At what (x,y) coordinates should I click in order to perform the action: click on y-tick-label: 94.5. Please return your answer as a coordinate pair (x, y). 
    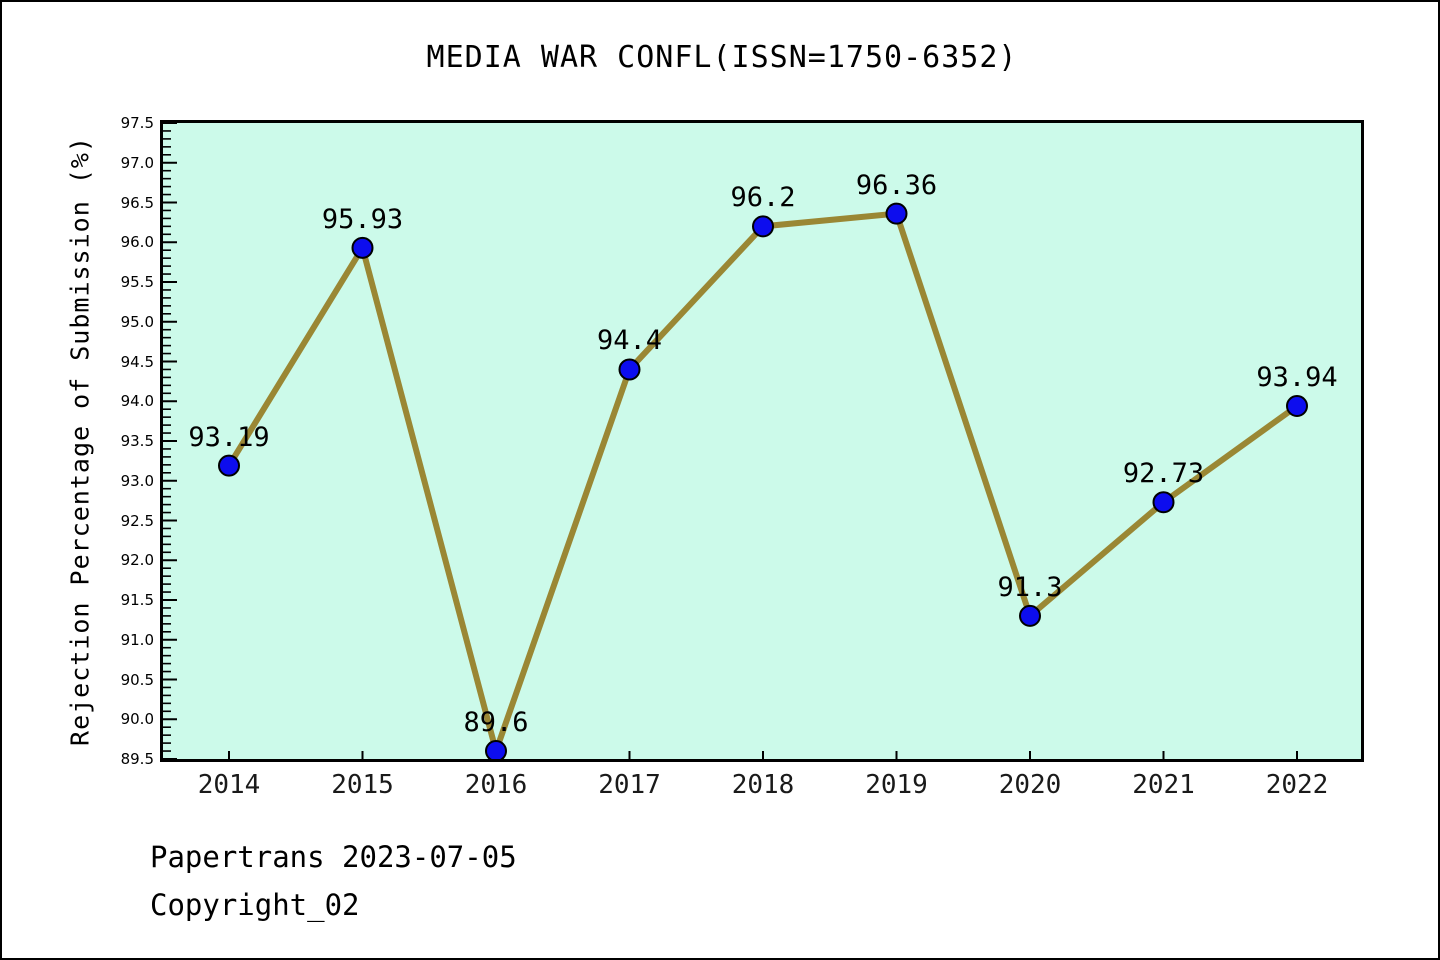
    Looking at the image, I should click on (137, 361).